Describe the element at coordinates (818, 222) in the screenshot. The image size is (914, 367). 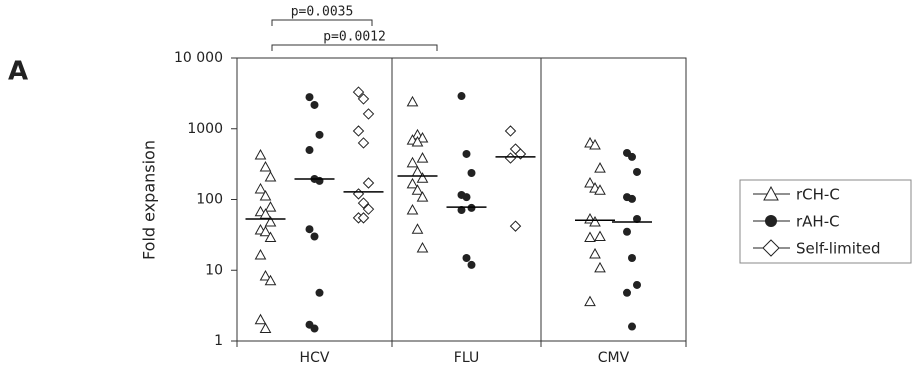
I see `legend-label: rAH-C` at that location.